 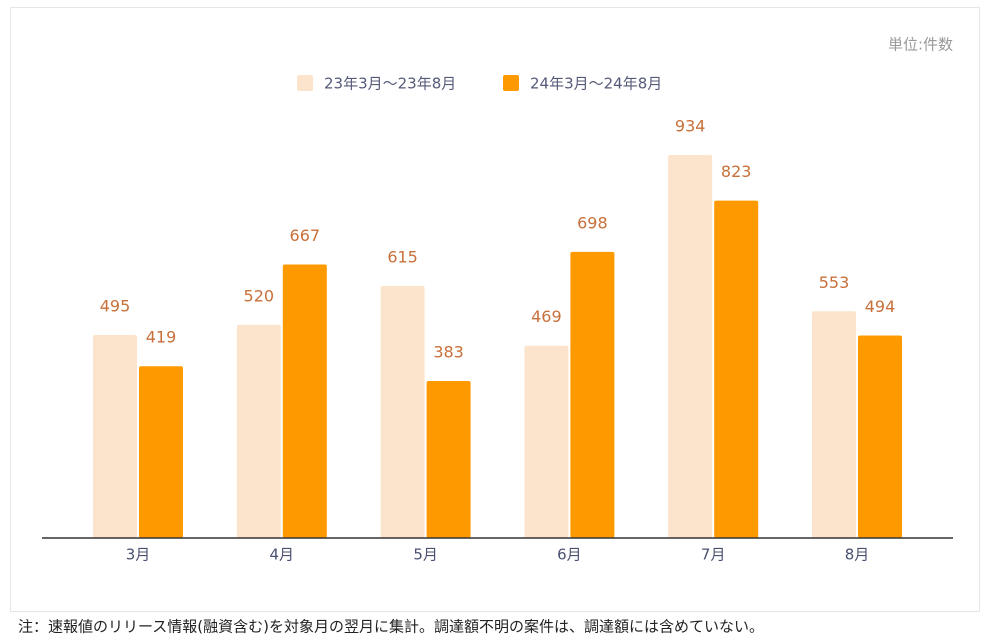 I want to click on x-tick-label: 5月, so click(x=425, y=555).